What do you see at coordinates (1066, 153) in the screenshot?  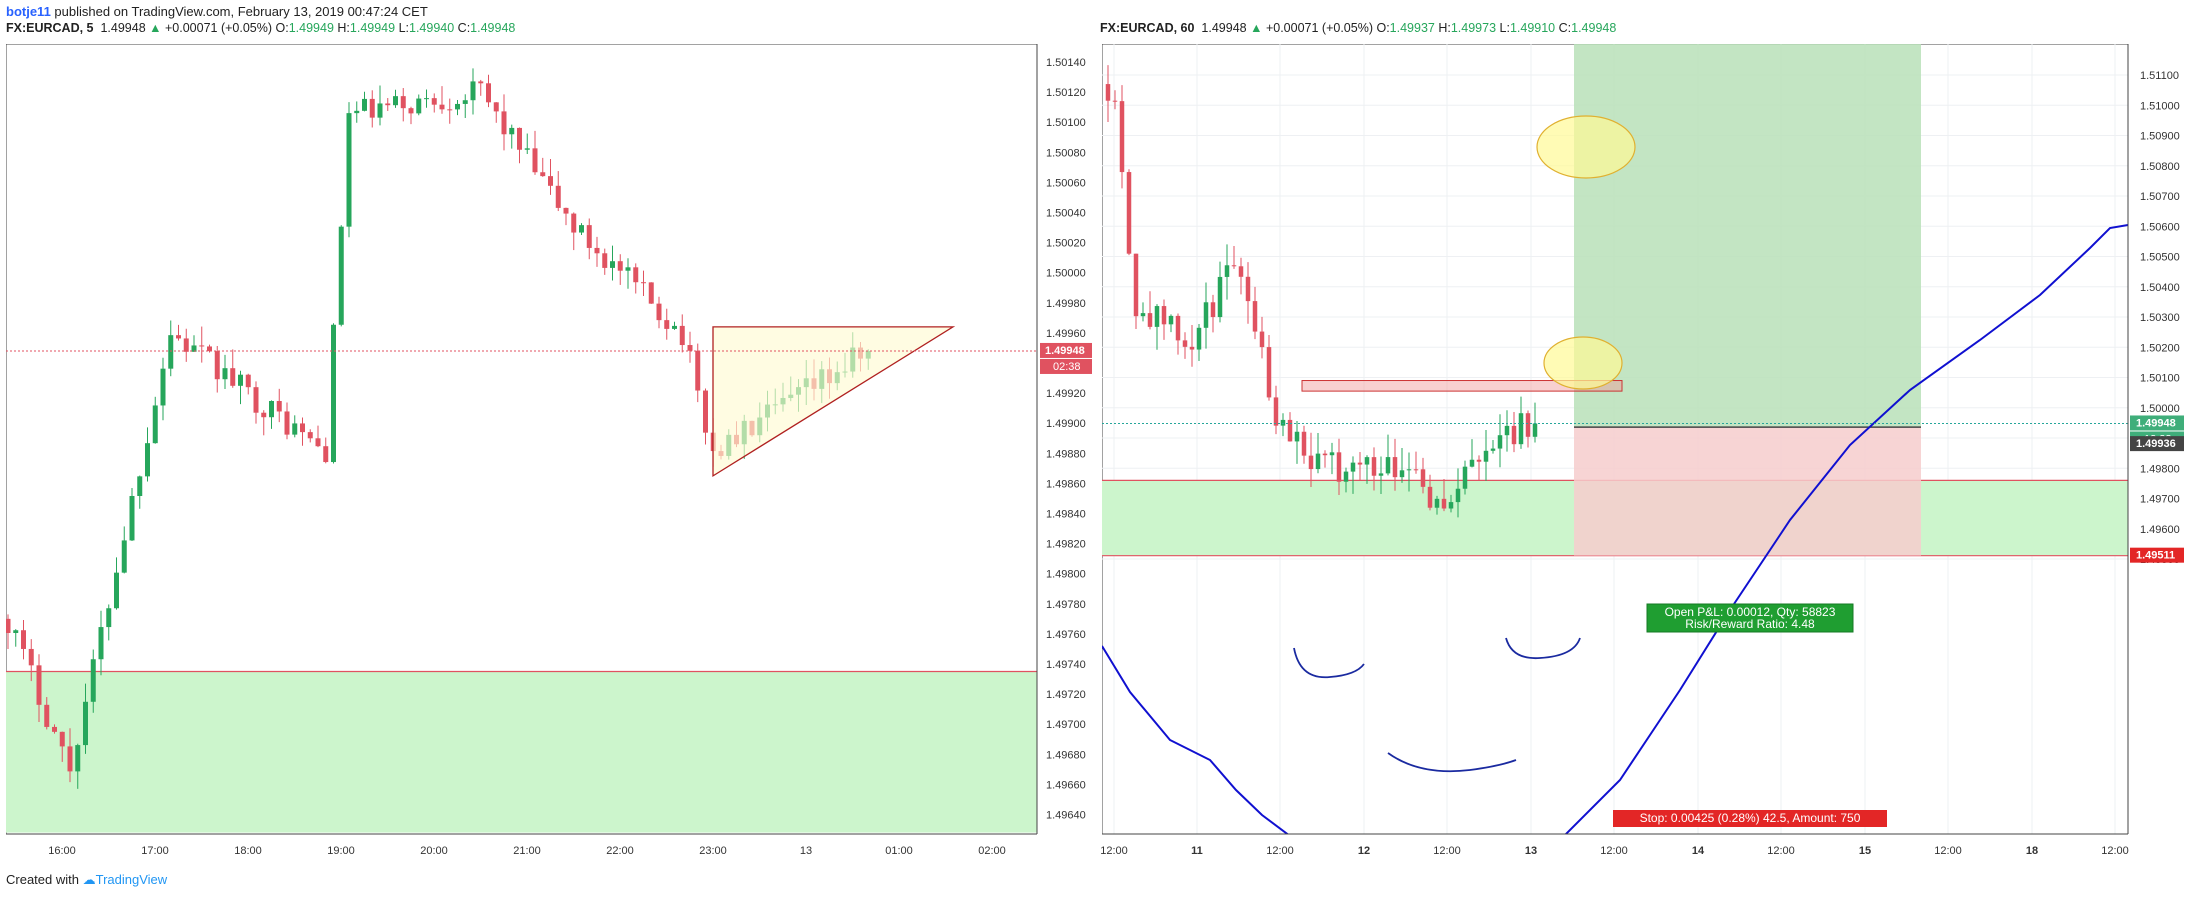 I see `y-tick-label: 1.50080` at bounding box center [1066, 153].